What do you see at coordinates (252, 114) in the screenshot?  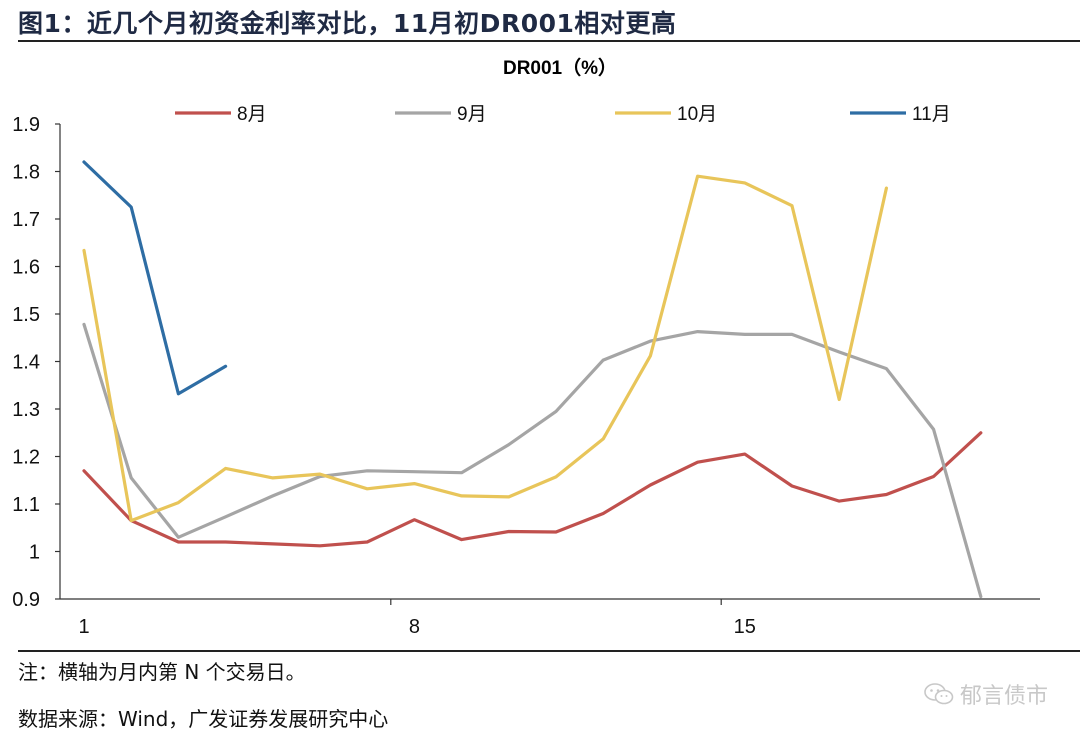 I see `legend-label: 8月` at bounding box center [252, 114].